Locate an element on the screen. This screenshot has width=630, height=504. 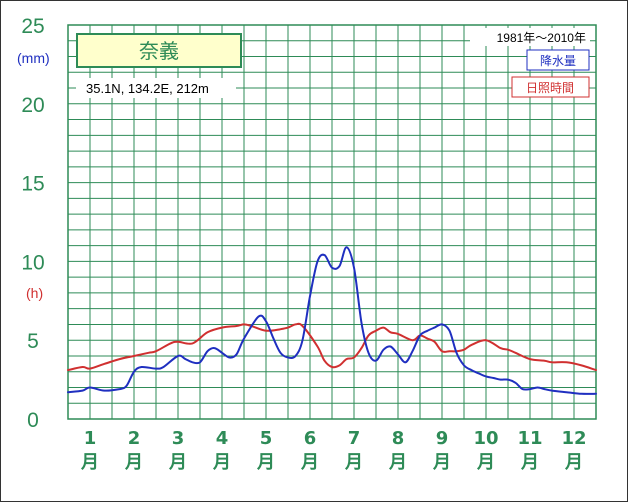
y-tick-label: 10 is located at coordinates (32, 262).